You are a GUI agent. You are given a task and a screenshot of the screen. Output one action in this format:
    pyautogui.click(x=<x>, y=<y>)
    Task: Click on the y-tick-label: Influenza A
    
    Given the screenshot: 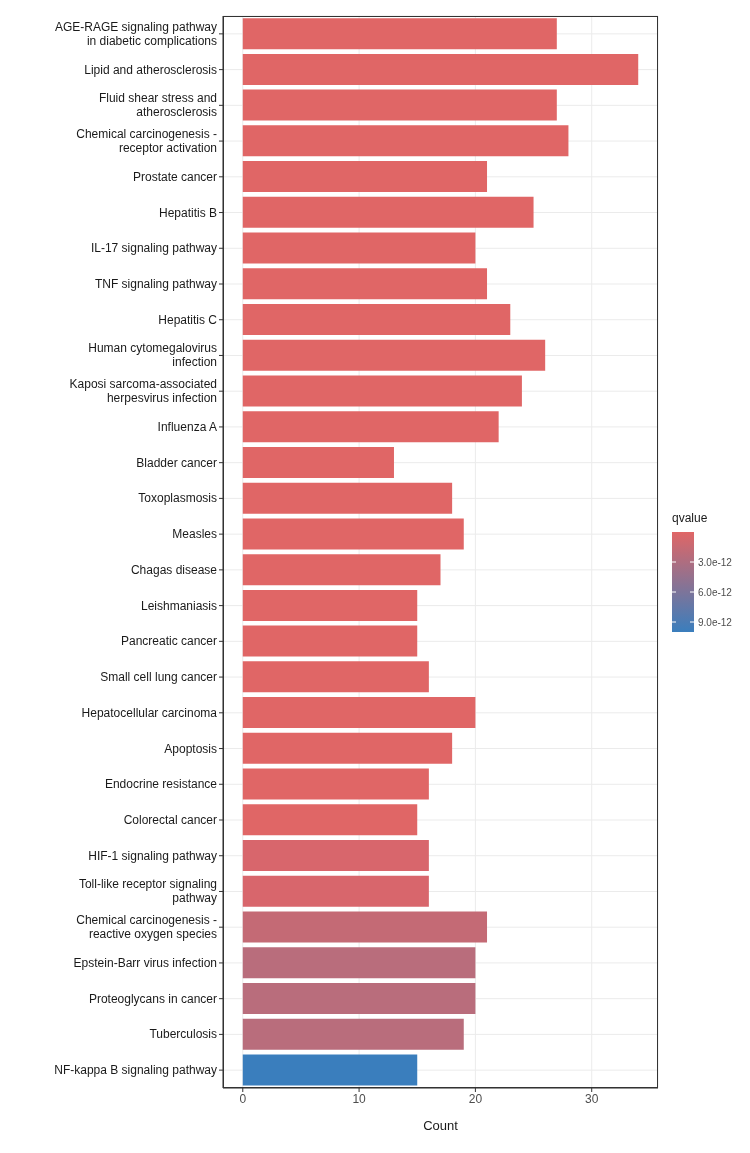 What is the action you would take?
    pyautogui.click(x=187, y=426)
    